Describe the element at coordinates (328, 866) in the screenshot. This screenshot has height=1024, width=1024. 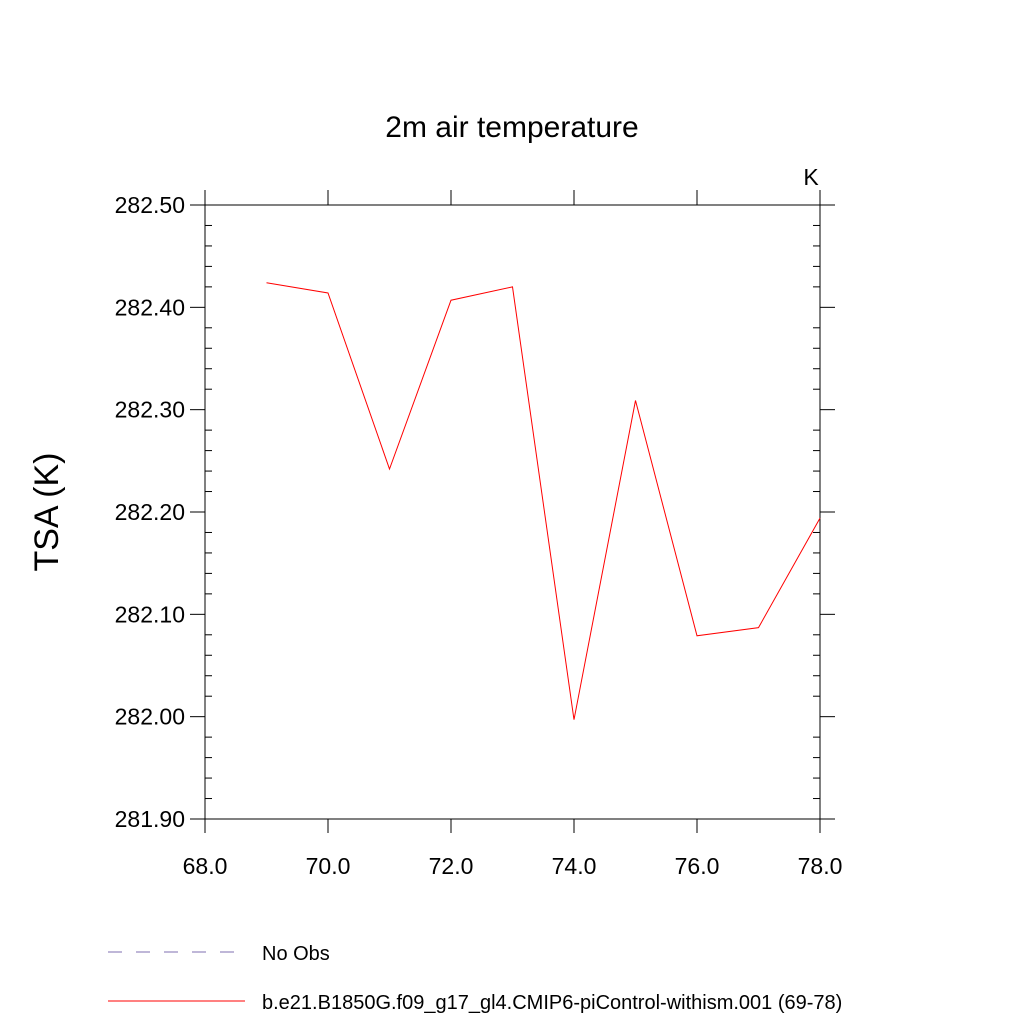
I see `x-tick-label: 70.0` at that location.